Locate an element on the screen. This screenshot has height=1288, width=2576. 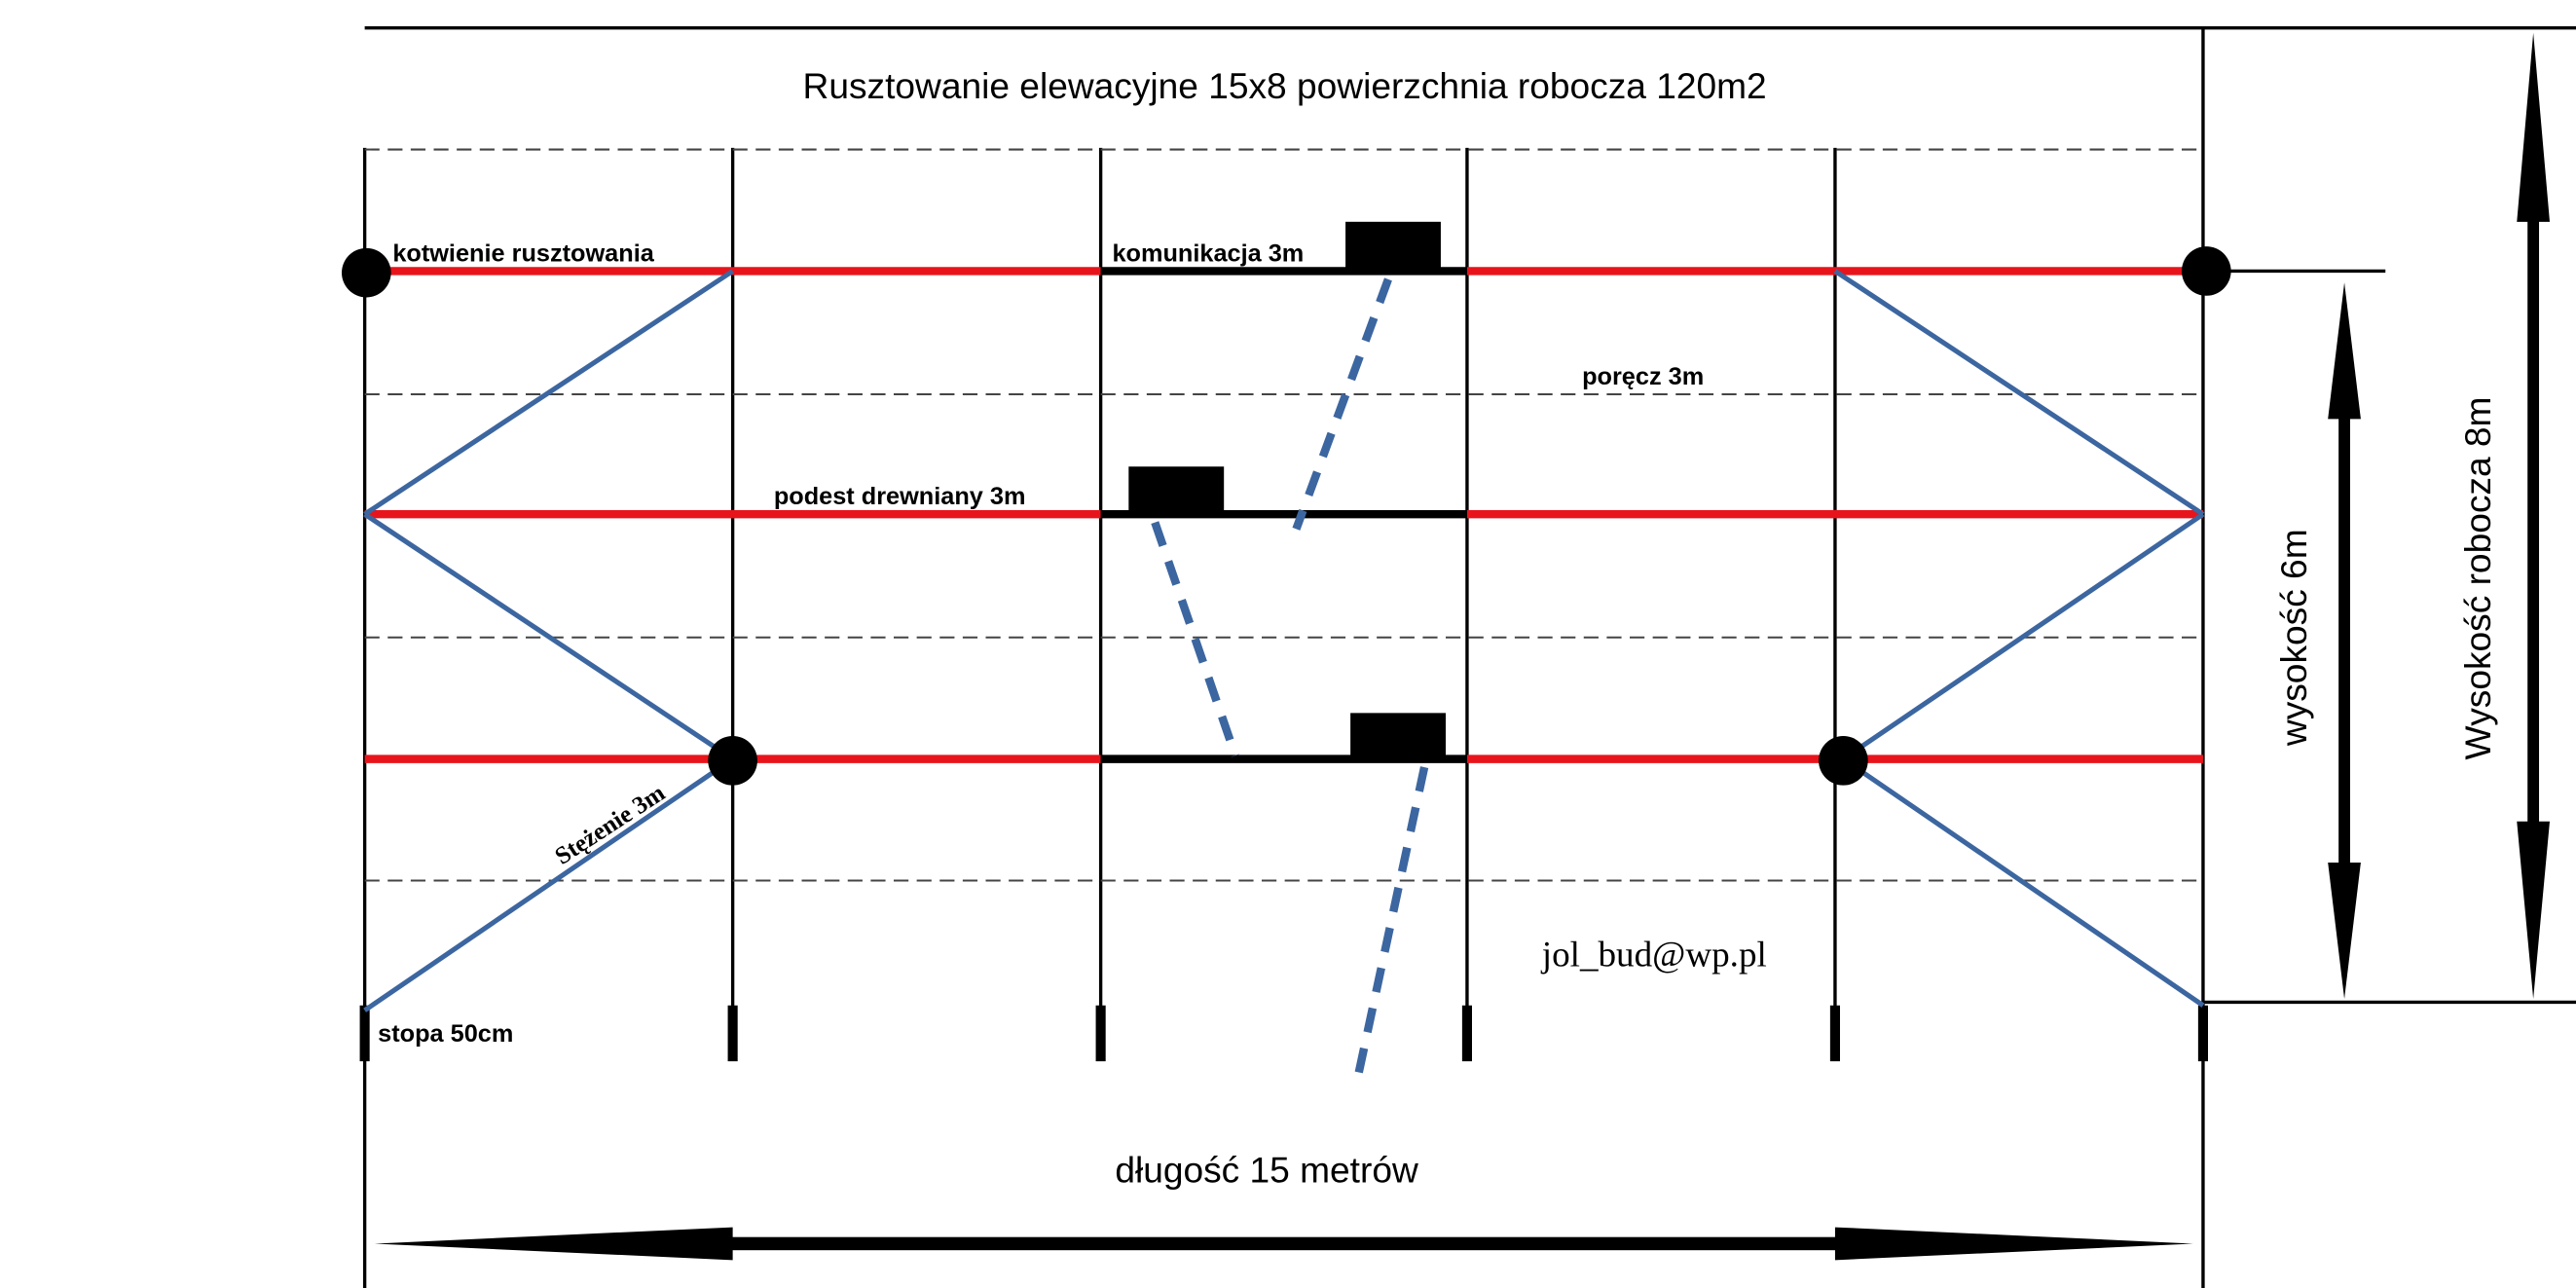
ladders is located at coordinates (1290, 680).